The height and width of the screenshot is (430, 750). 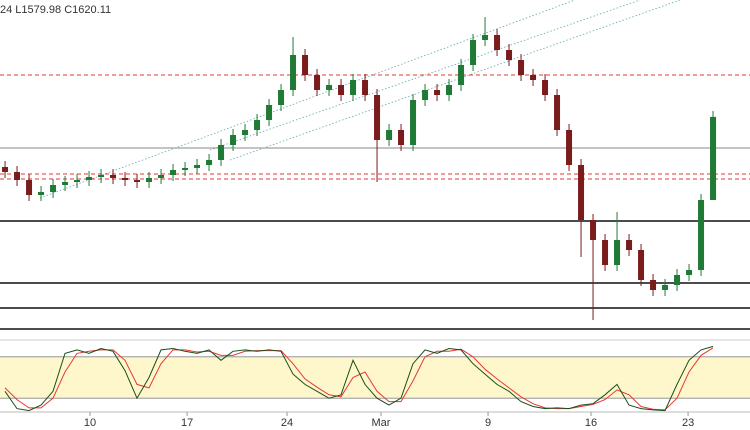 I want to click on x-tick-label: 16, so click(x=591, y=423).